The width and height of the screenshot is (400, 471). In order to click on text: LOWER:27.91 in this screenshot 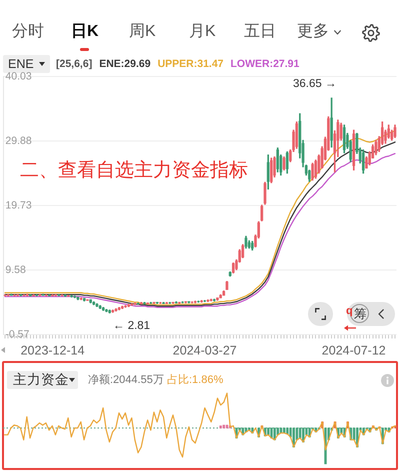, I will do `click(265, 64)`.